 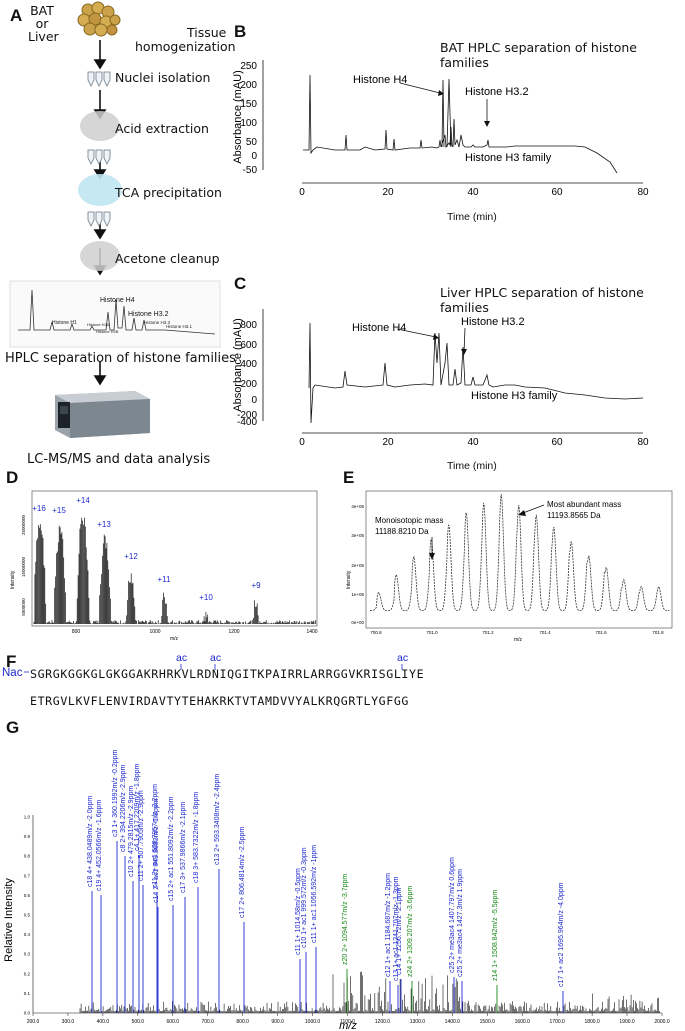 I want to click on g-xtick: 300.0, so click(x=68, y=1022).